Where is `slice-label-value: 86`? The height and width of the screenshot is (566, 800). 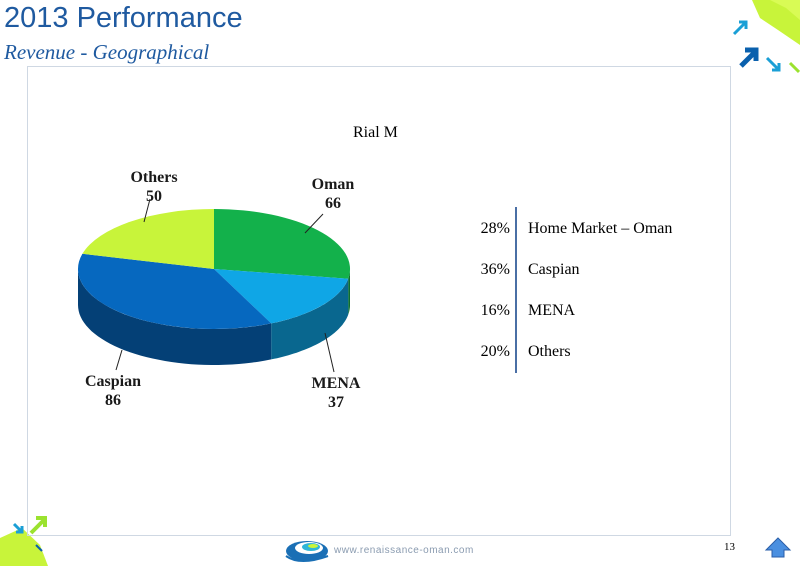 slice-label-value: 86 is located at coordinates (113, 400).